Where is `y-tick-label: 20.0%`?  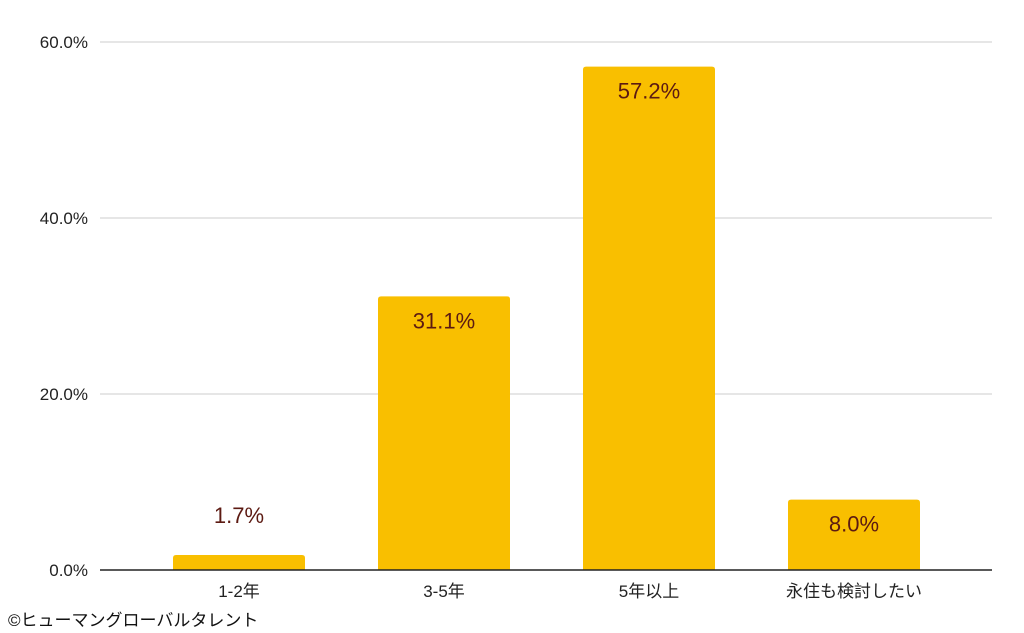 y-tick-label: 20.0% is located at coordinates (64, 394).